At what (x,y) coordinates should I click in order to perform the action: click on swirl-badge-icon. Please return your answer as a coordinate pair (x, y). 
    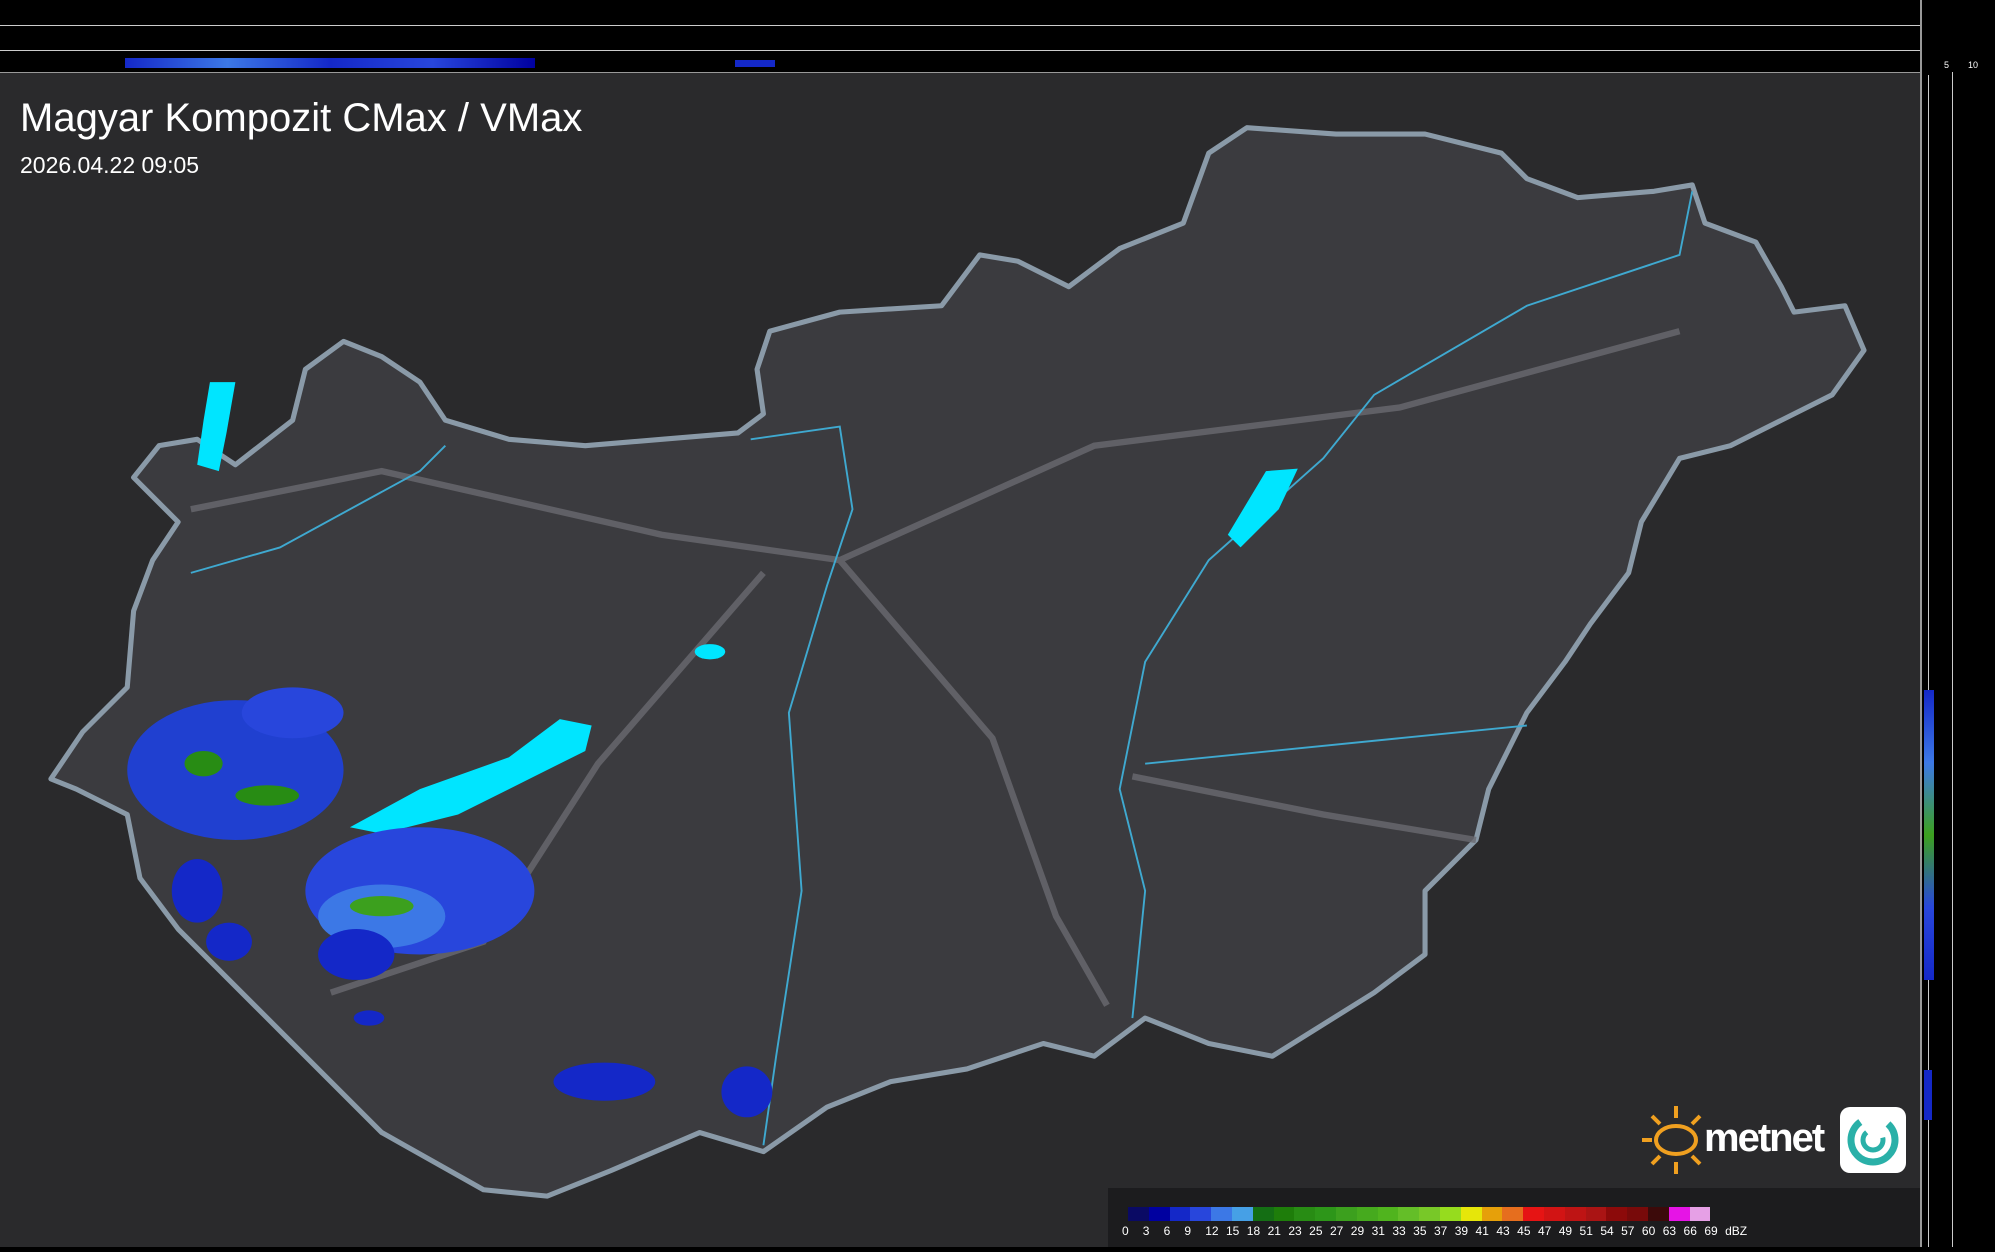
    Looking at the image, I should click on (1873, 1140).